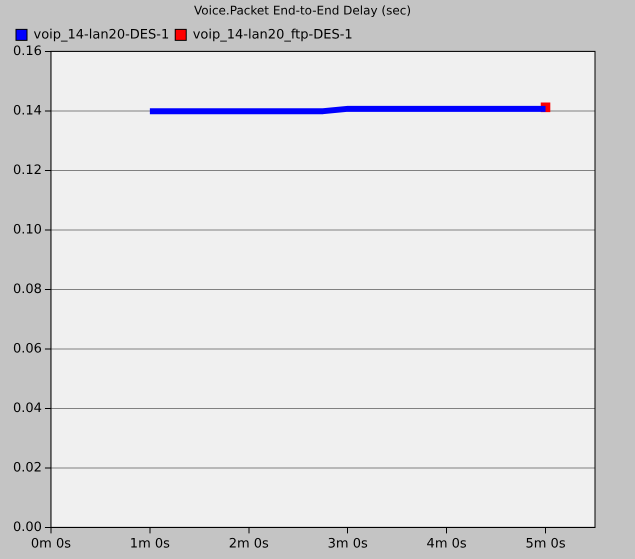  What do you see at coordinates (27, 289) in the screenshot?
I see `y-tick-label: 0.08` at bounding box center [27, 289].